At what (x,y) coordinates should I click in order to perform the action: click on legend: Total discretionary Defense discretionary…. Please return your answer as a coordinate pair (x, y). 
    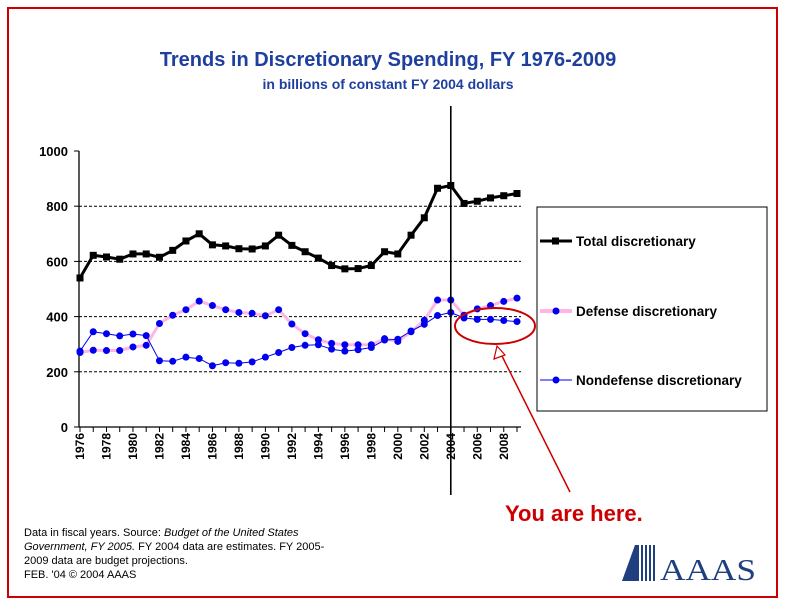
    Looking at the image, I should click on (652, 309).